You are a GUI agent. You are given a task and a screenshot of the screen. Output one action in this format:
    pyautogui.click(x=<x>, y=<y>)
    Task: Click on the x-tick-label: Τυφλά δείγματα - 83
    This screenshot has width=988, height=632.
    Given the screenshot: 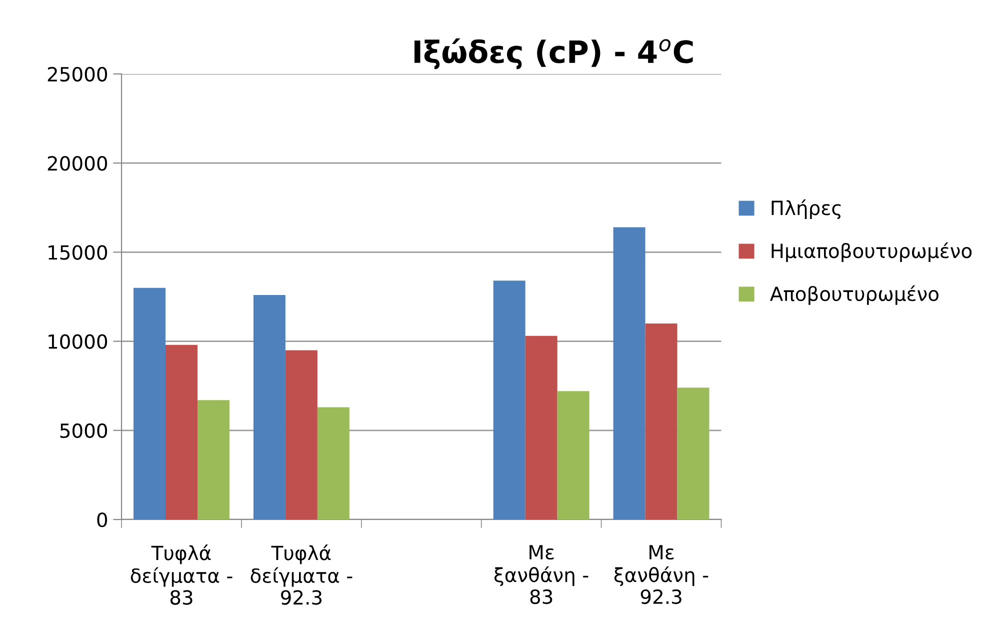 What is the action you would take?
    pyautogui.click(x=181, y=574)
    